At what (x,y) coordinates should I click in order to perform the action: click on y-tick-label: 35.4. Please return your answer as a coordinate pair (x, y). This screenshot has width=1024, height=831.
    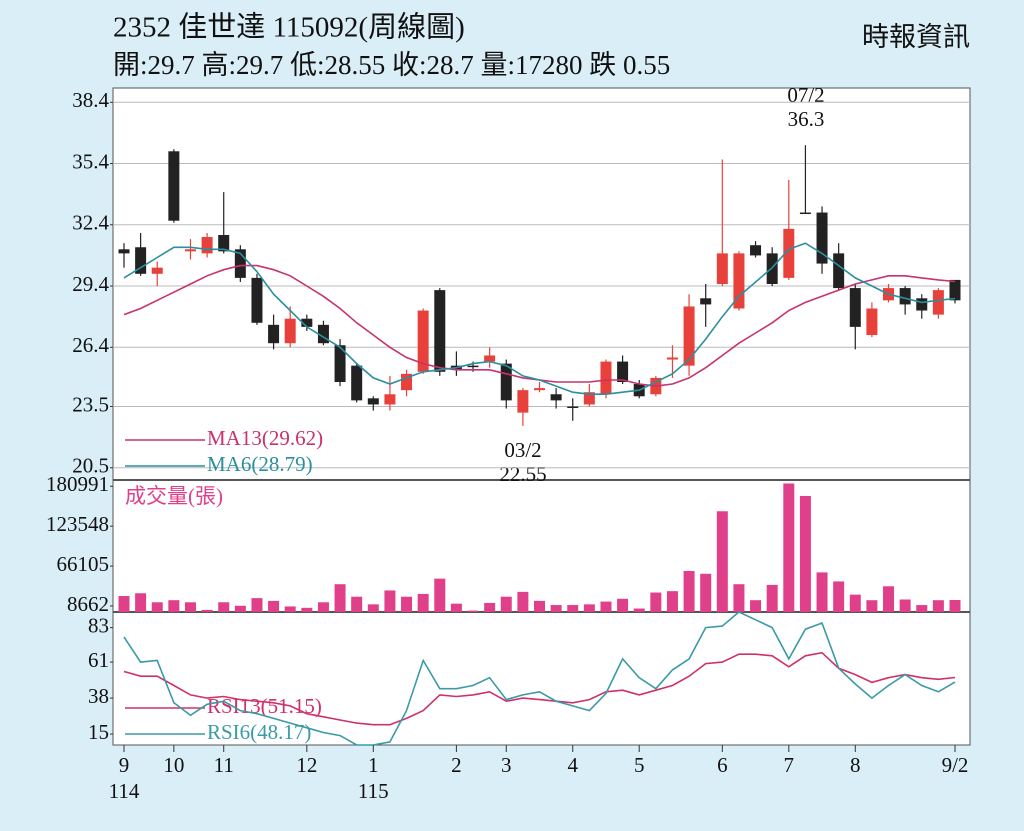
    Looking at the image, I should click on (90, 161).